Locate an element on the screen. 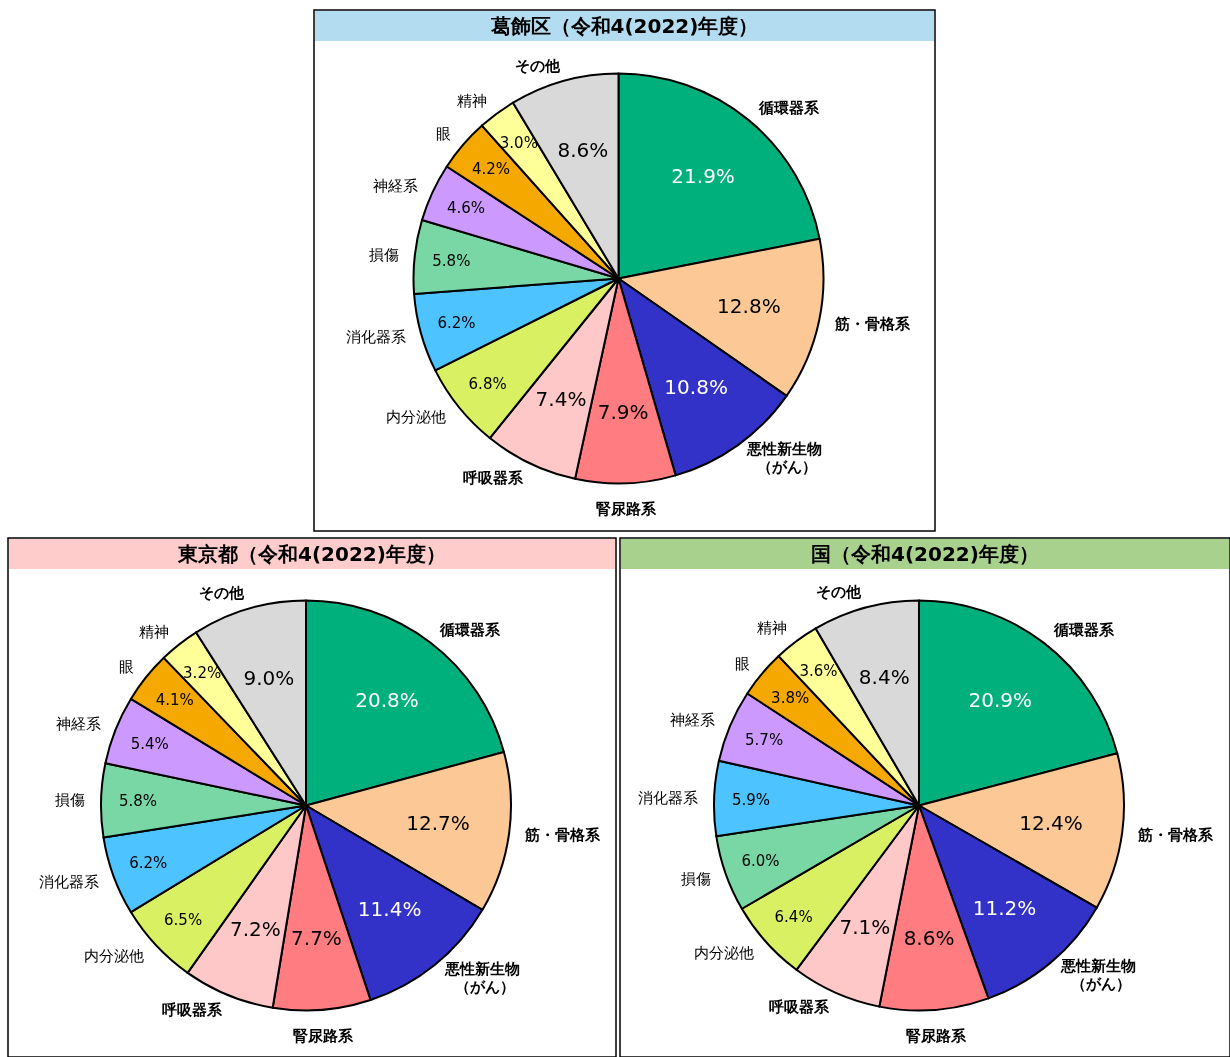 The image size is (1230, 1057). data-label: 12.4% is located at coordinates (1051, 823).